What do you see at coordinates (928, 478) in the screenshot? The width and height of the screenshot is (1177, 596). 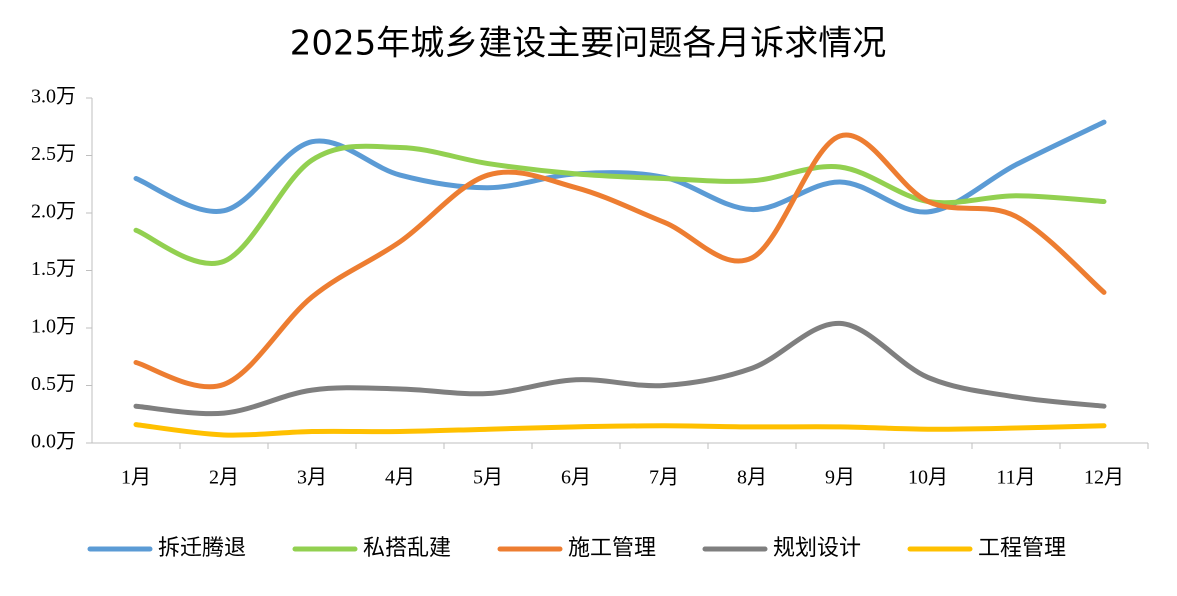 I see `x-tick-label: 10月` at bounding box center [928, 478].